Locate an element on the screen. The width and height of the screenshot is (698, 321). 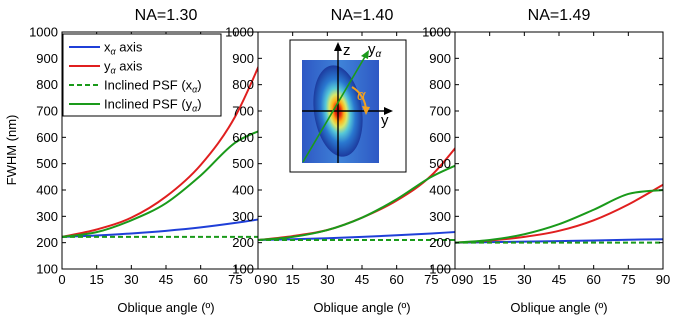
legend-entry: xα axis is located at coordinates (123, 48).